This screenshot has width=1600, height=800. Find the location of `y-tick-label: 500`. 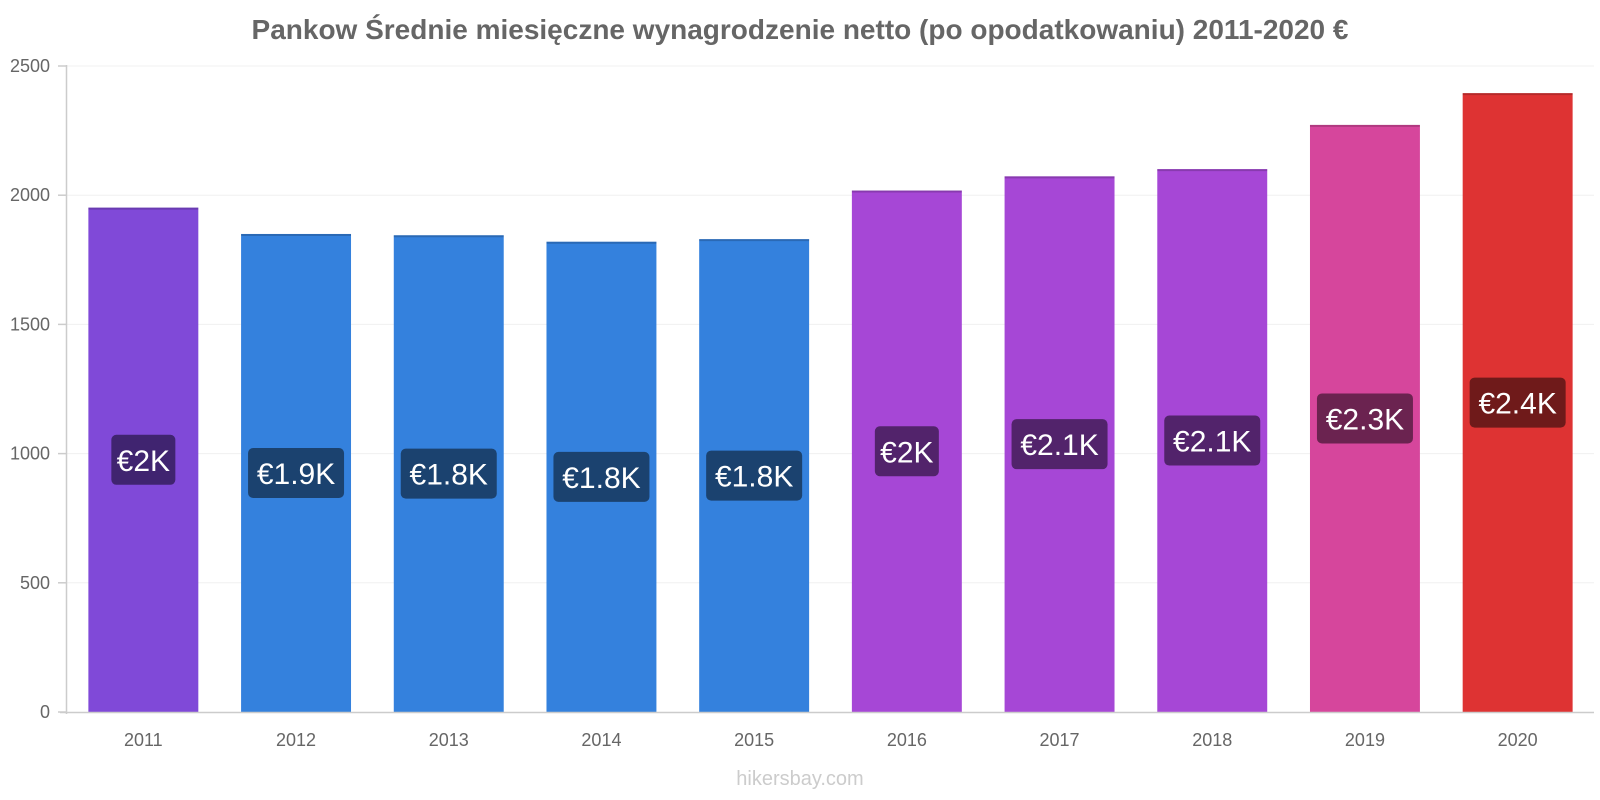

y-tick-label: 500 is located at coordinates (35, 583).